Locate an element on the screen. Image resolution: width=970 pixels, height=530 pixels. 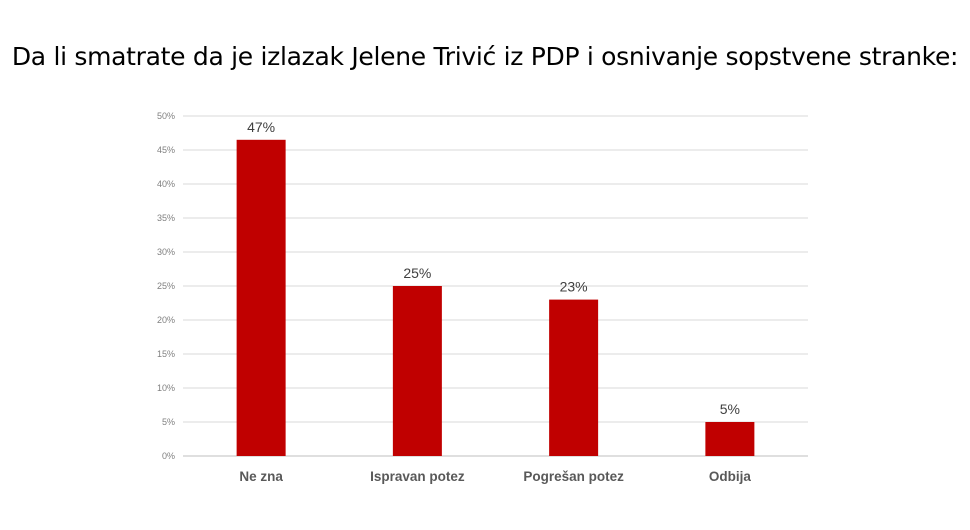
x-tick-label: Ne zna is located at coordinates (261, 476).